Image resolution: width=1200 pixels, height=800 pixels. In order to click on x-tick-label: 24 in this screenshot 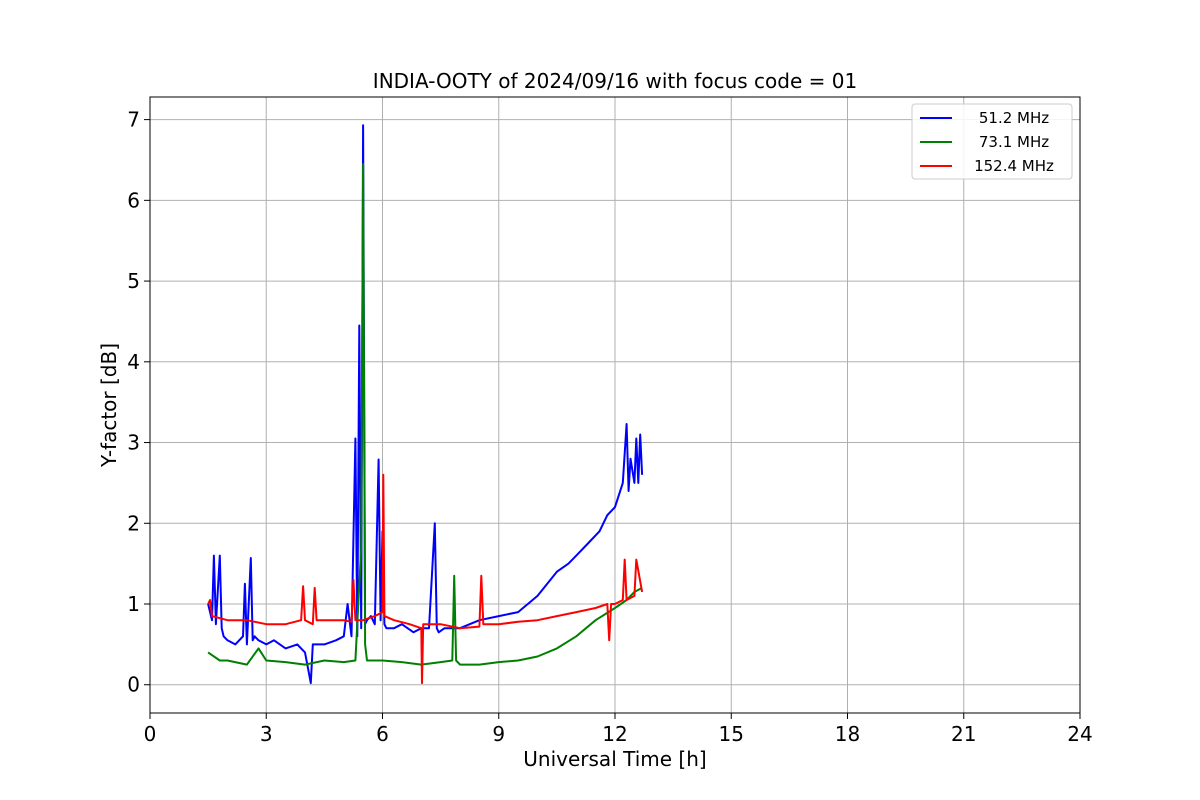, I will do `click(1079, 734)`.